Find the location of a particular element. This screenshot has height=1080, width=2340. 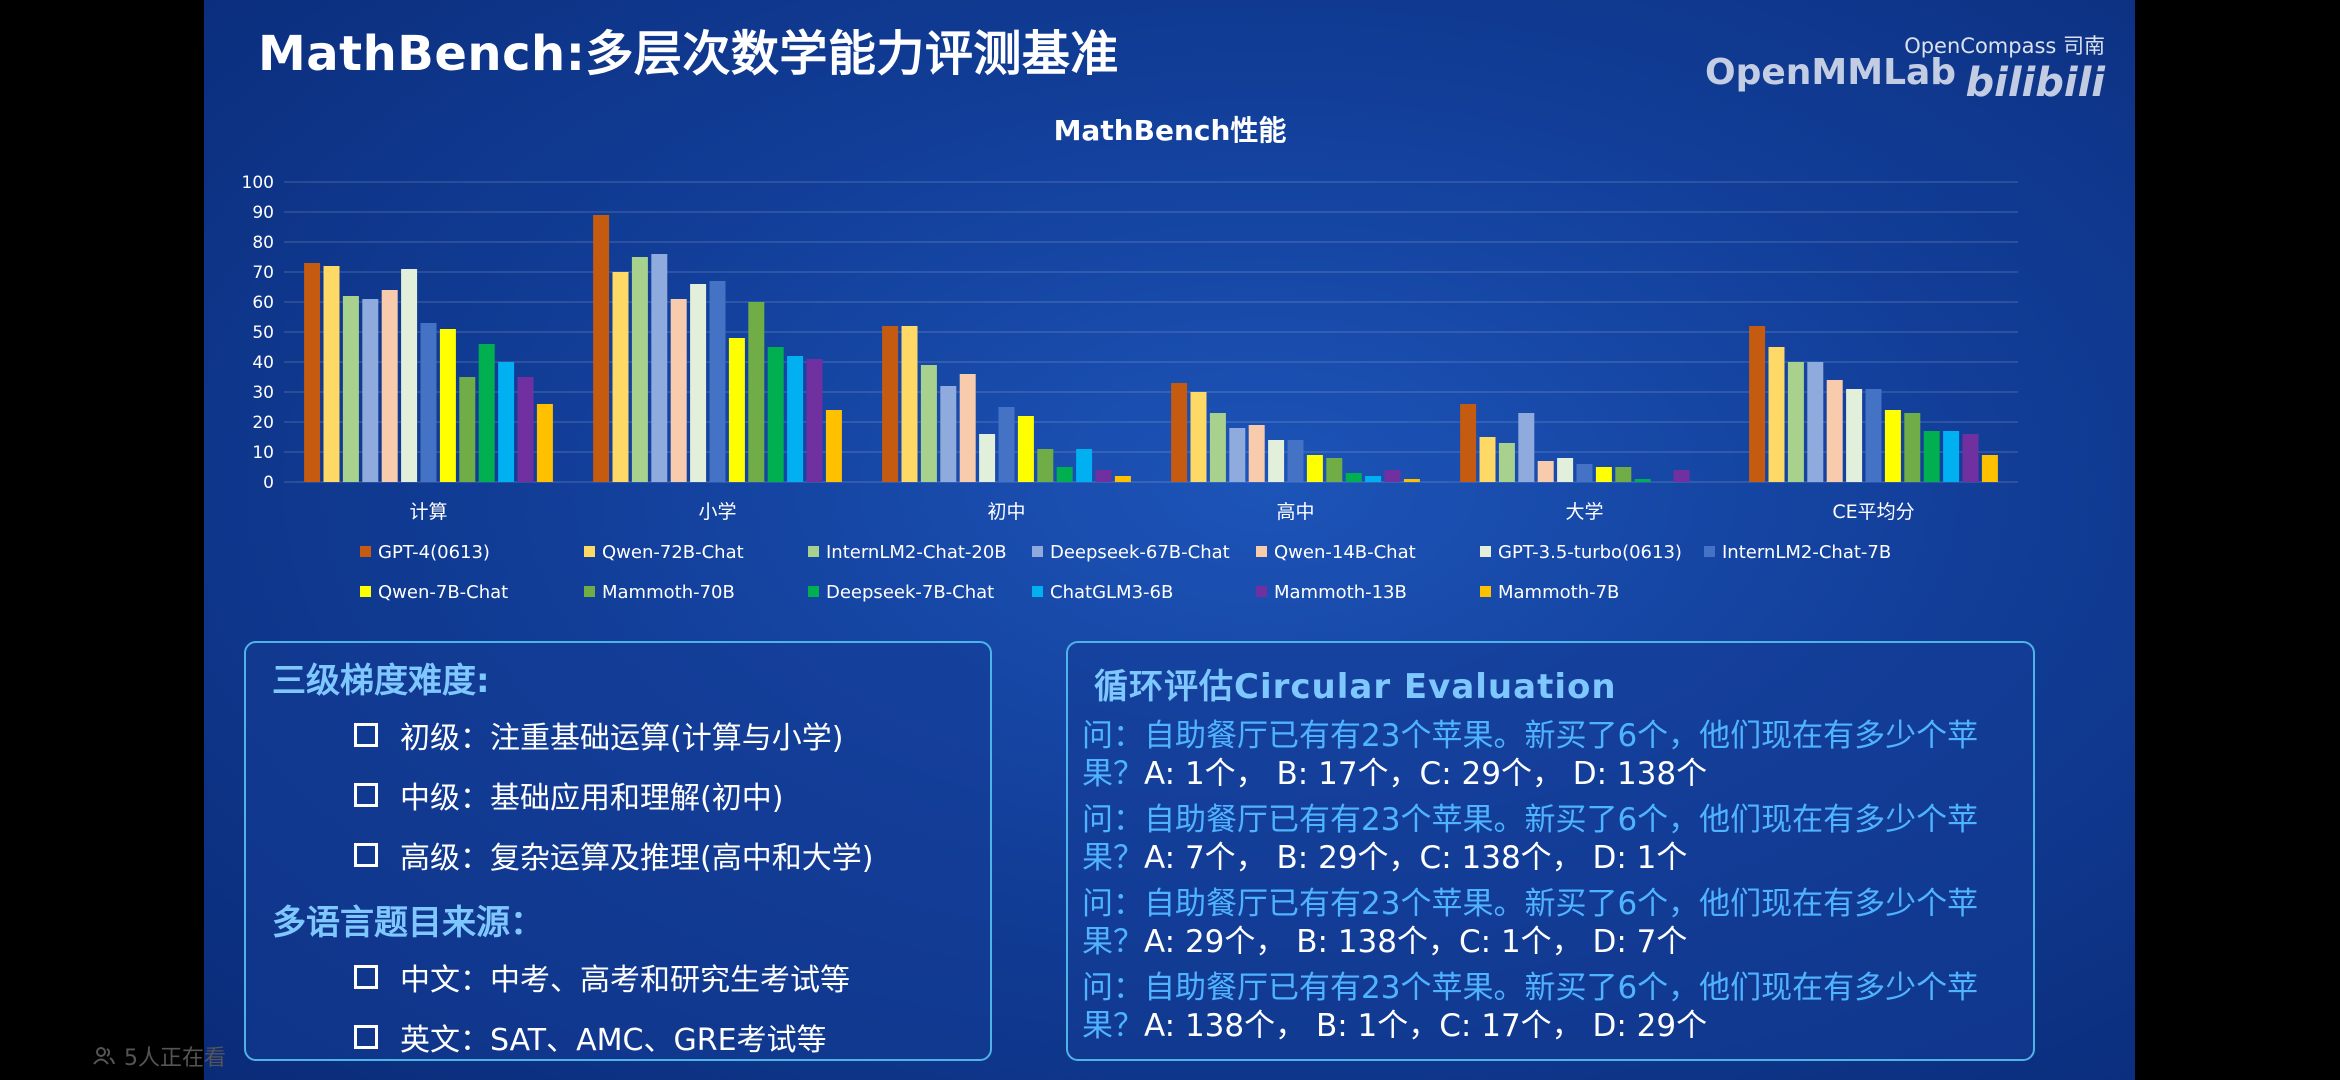

slide-title: MathBench:多层次数学能力评测基准 is located at coordinates (688, 54).